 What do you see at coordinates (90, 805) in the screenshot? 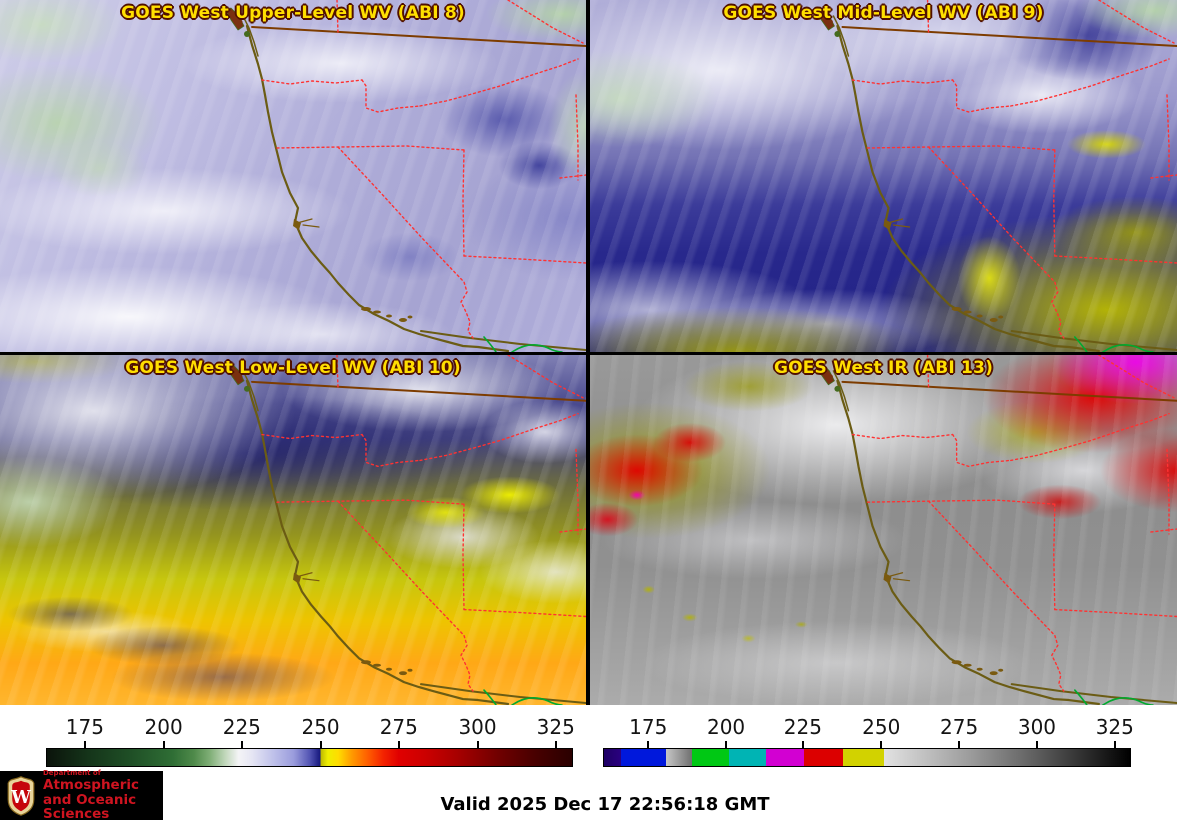
I see `logo-name-line2: and Oceanic Sciences` at bounding box center [90, 805].